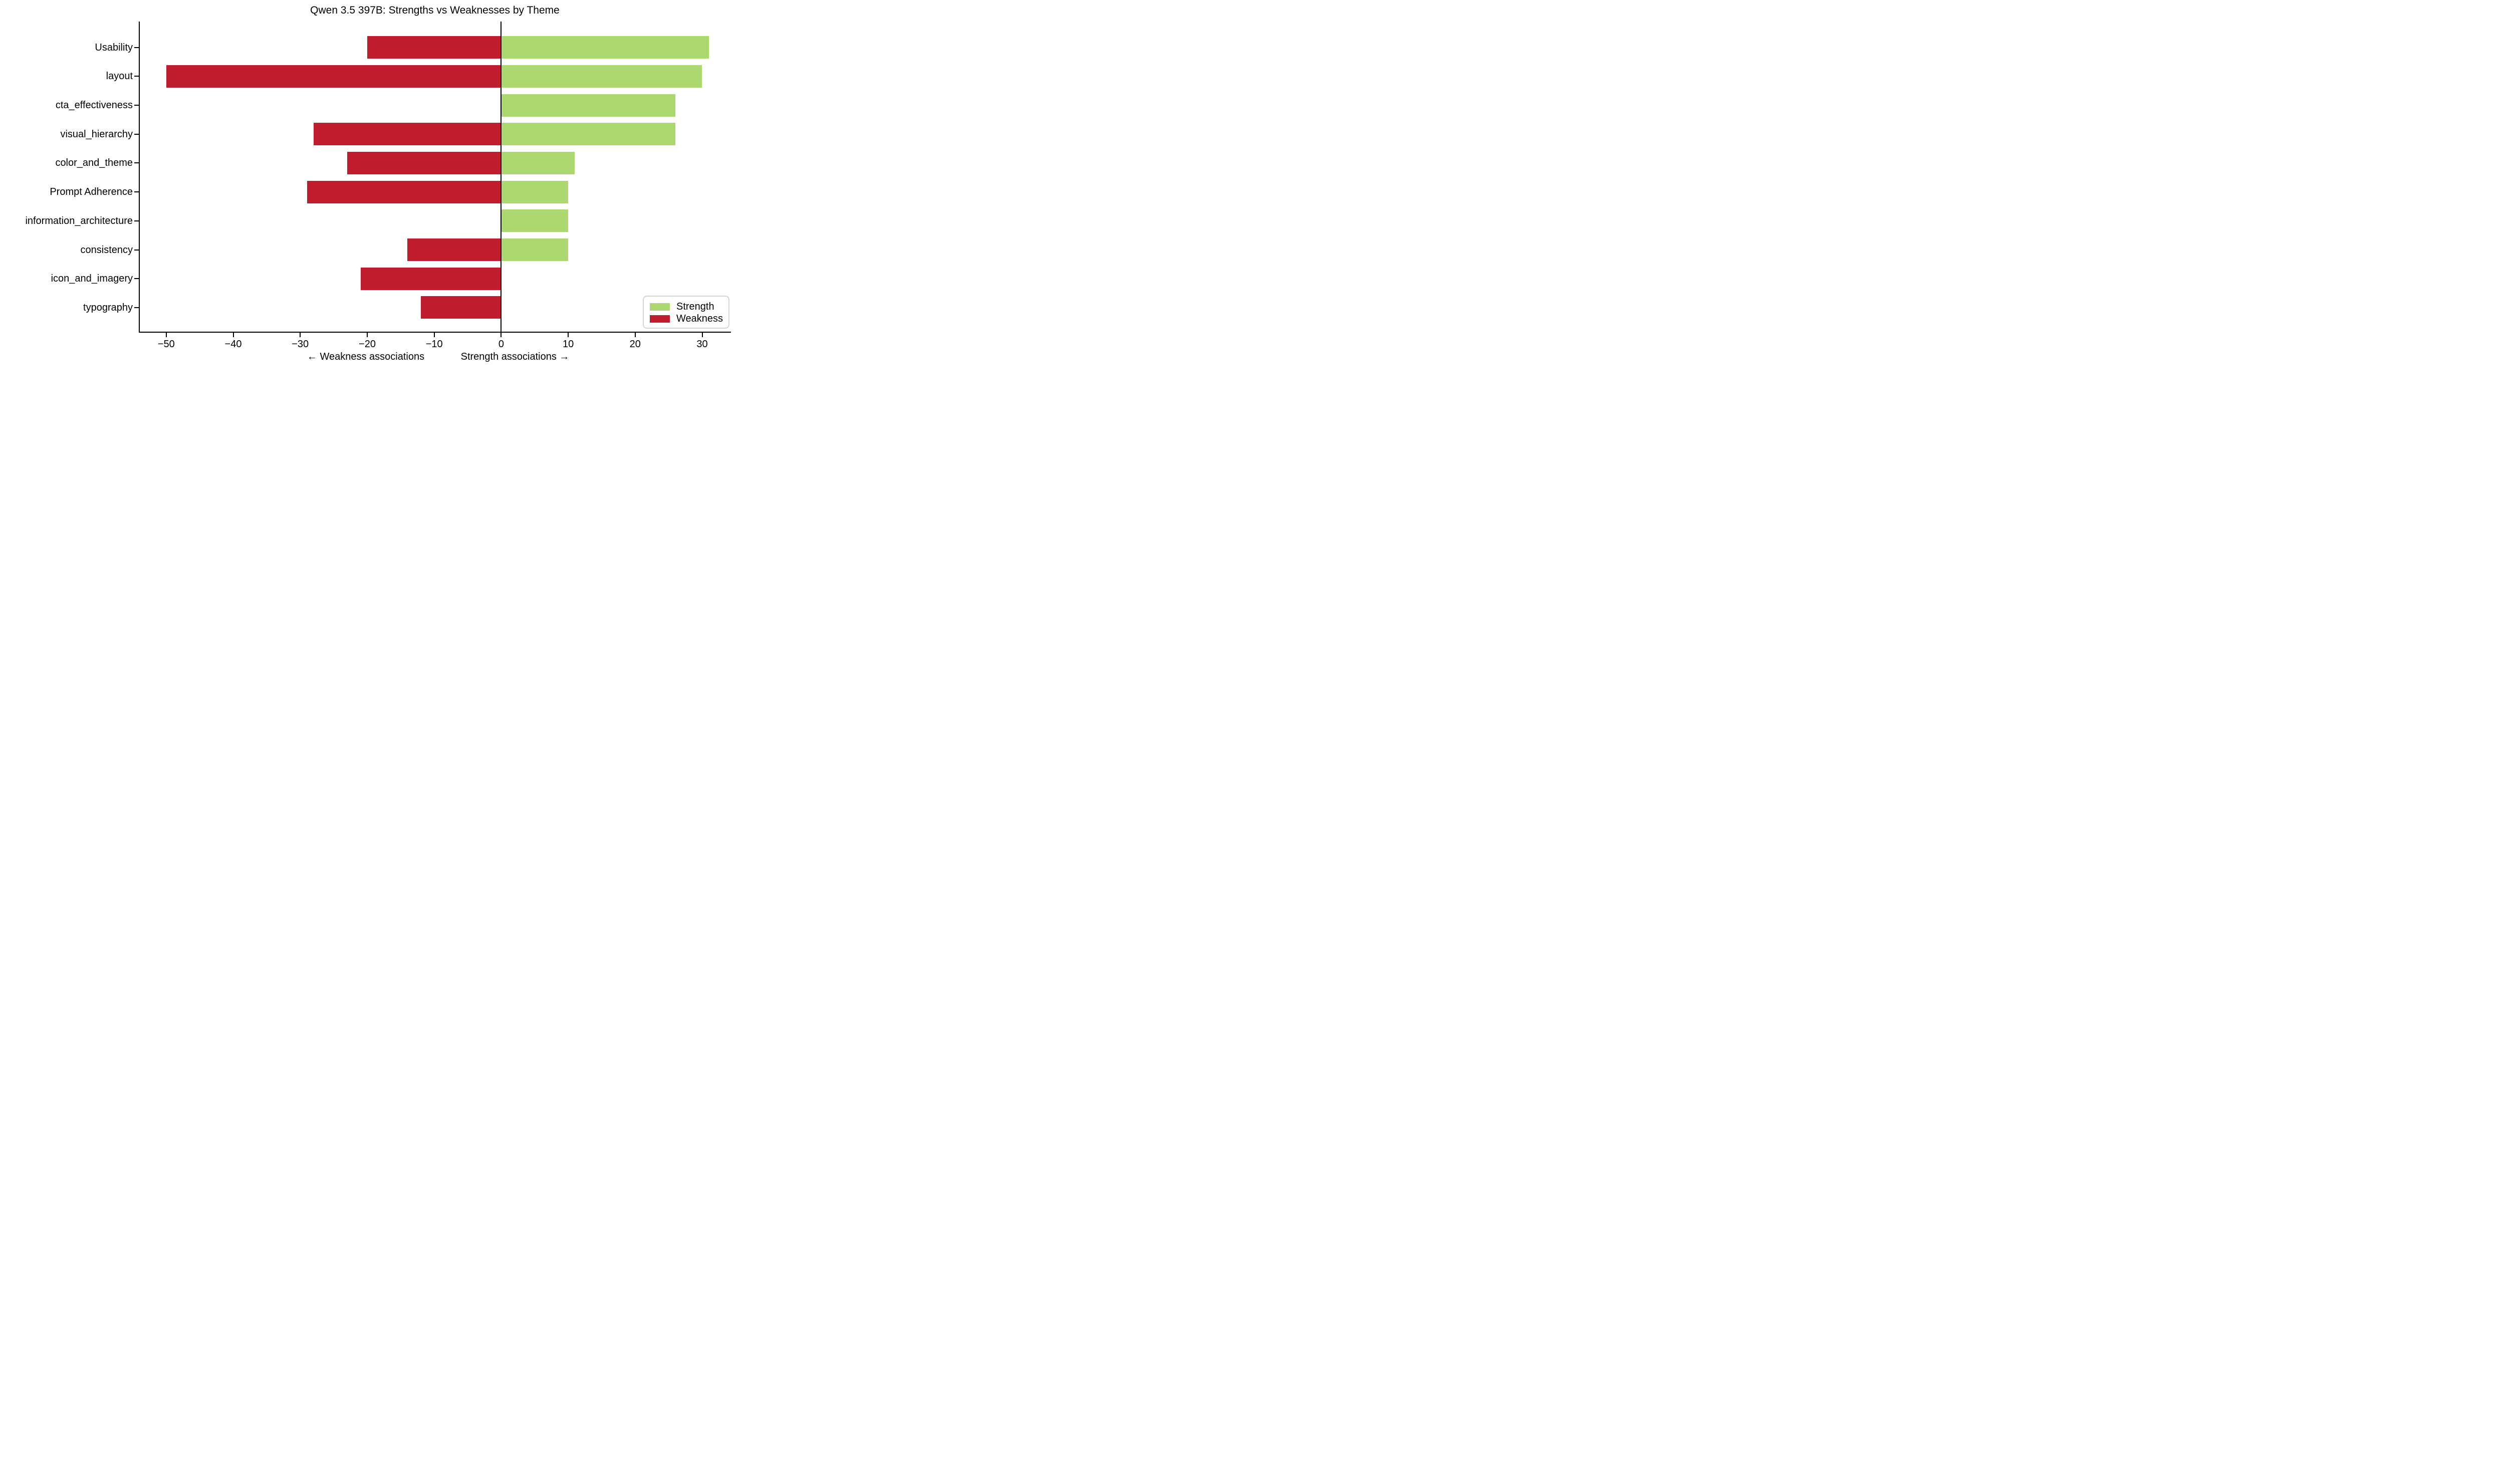 This screenshot has width=2505, height=1484. I want to click on x-axis-spine, so click(435, 332).